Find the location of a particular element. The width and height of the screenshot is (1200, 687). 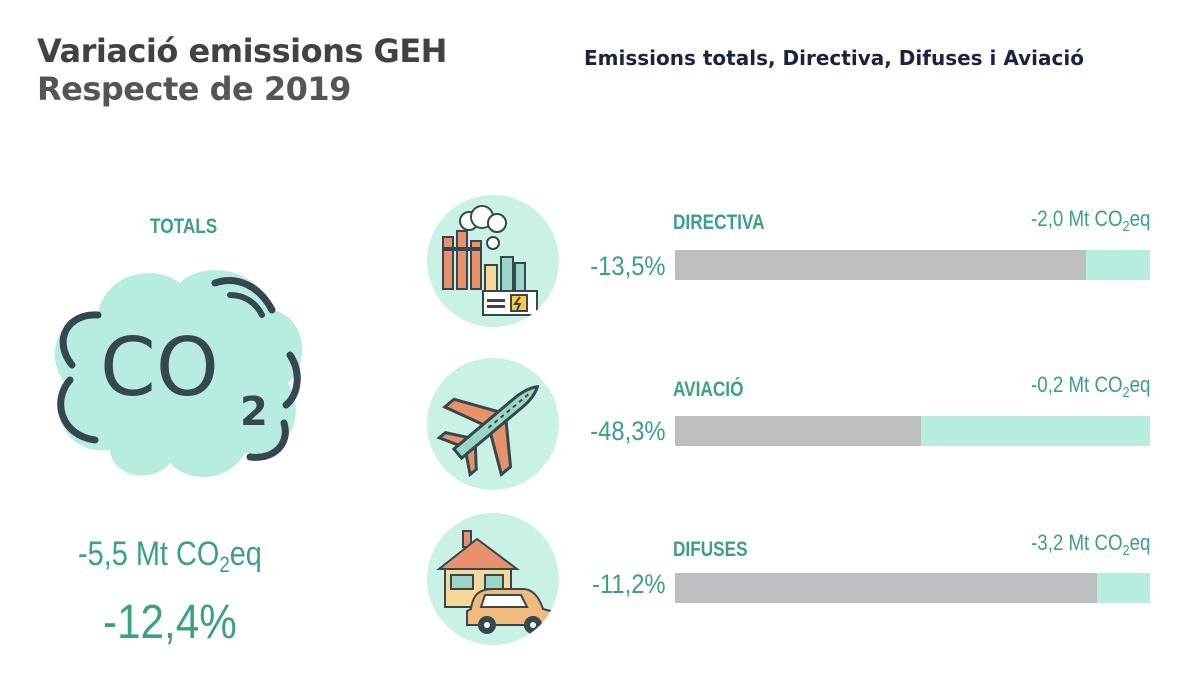

row-mt-aviacio: -0,2 Mt CO2eq is located at coordinates (1090, 386).